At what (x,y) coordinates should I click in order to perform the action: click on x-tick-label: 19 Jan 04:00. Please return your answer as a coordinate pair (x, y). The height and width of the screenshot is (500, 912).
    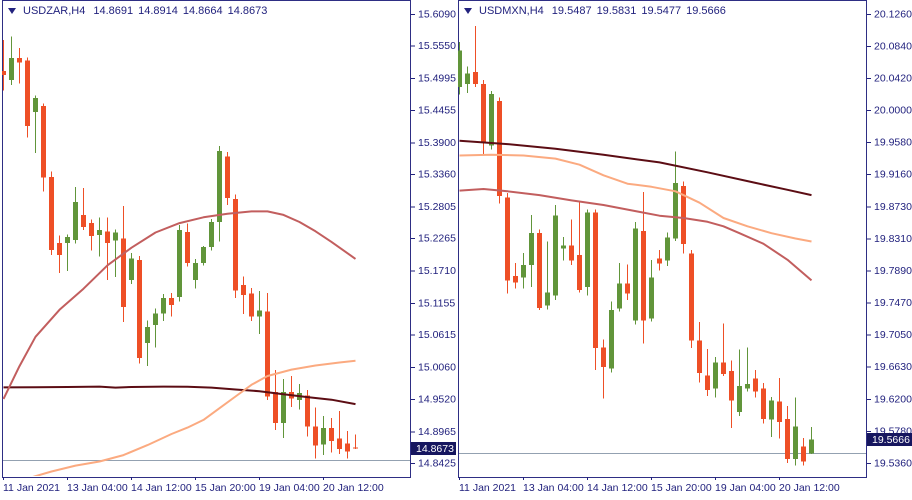
    Looking at the image, I should click on (745, 488).